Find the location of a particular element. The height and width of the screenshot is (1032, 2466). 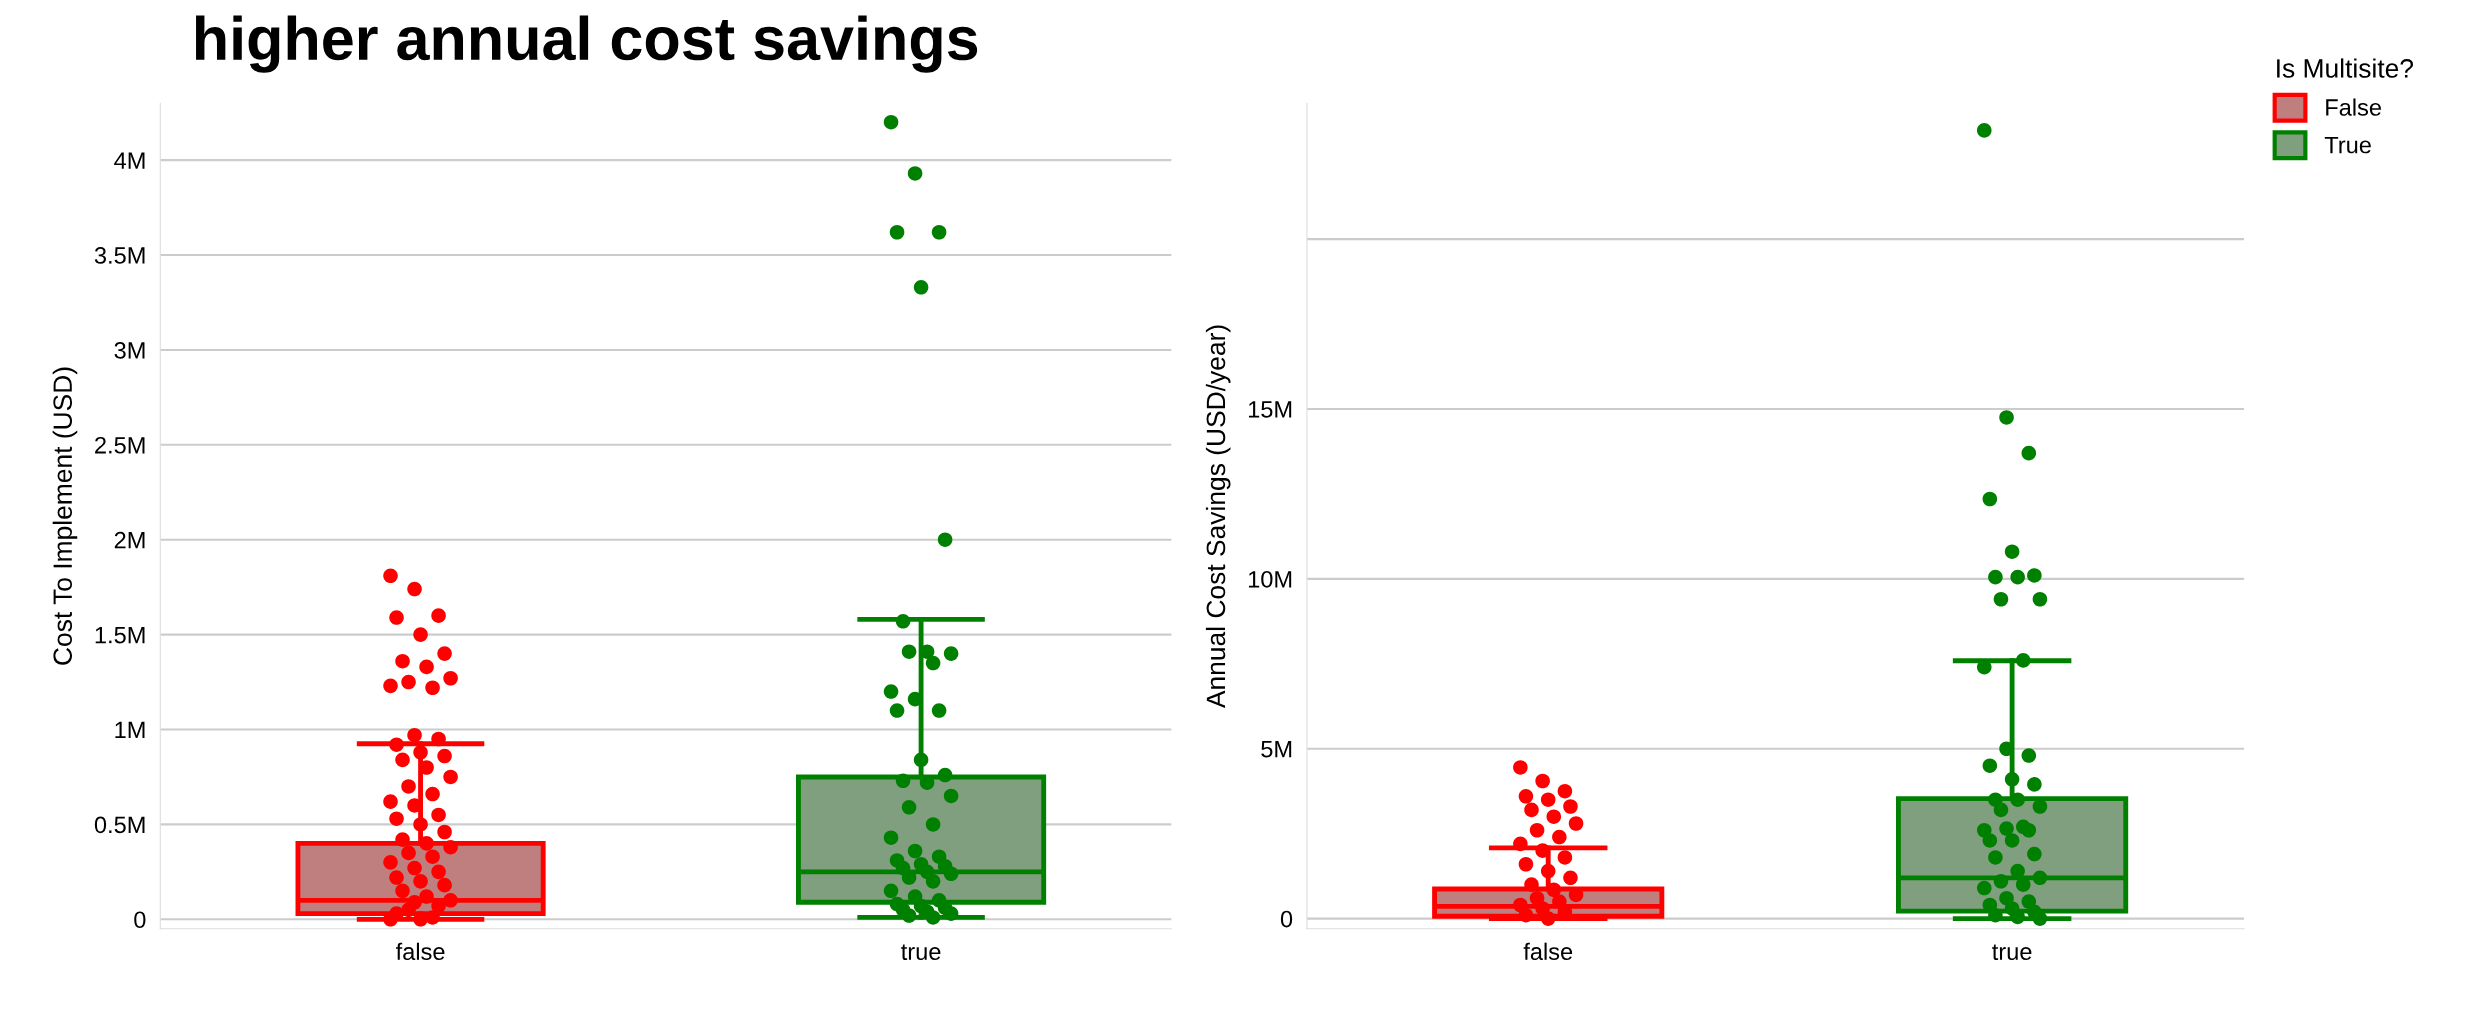

legend-label: True is located at coordinates (2347, 145).